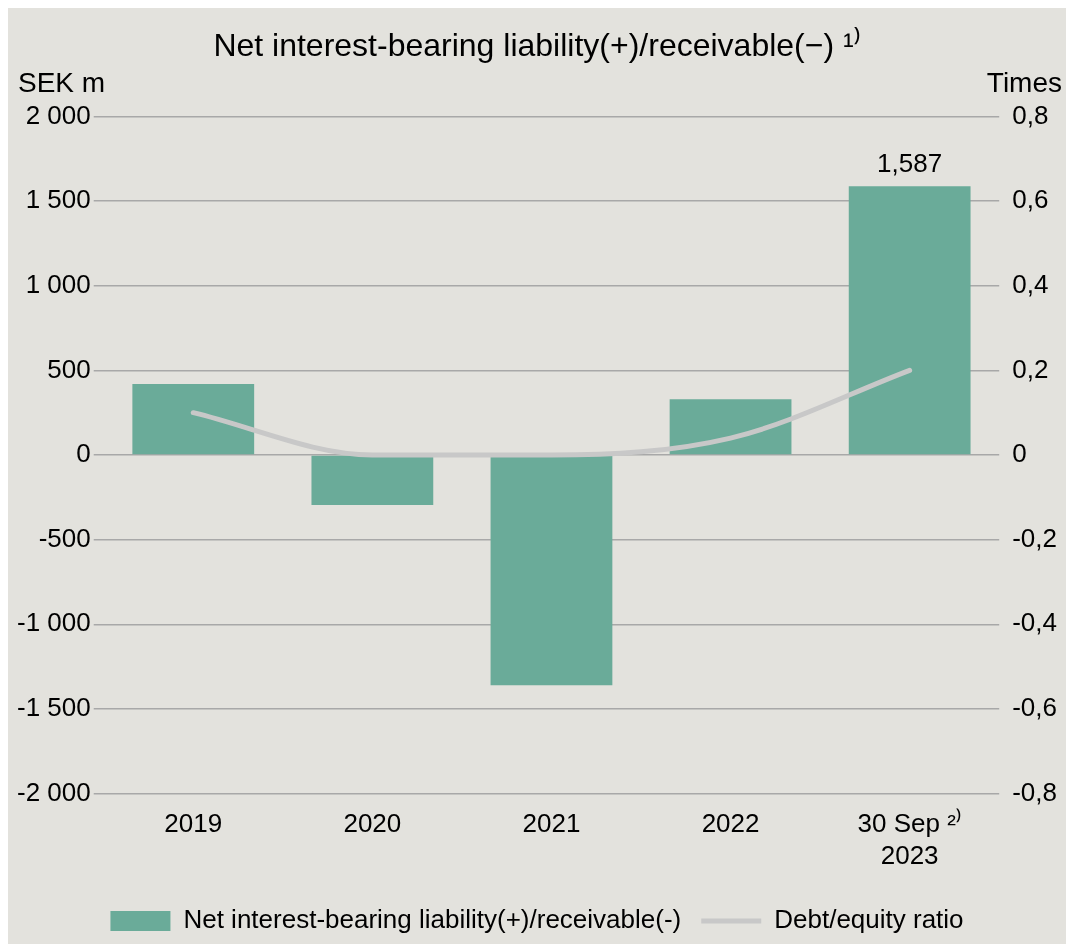  I want to click on y-tick-label: 2 000, so click(58, 114).